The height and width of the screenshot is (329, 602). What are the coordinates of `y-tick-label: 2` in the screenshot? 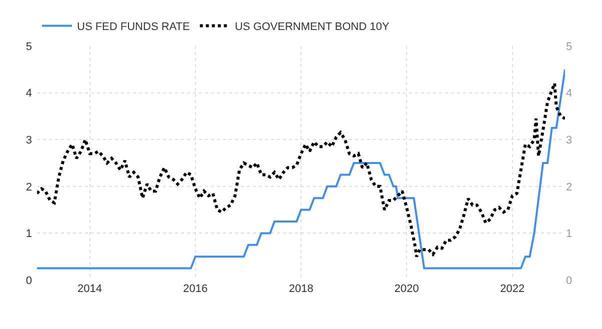 It's located at (29, 187).